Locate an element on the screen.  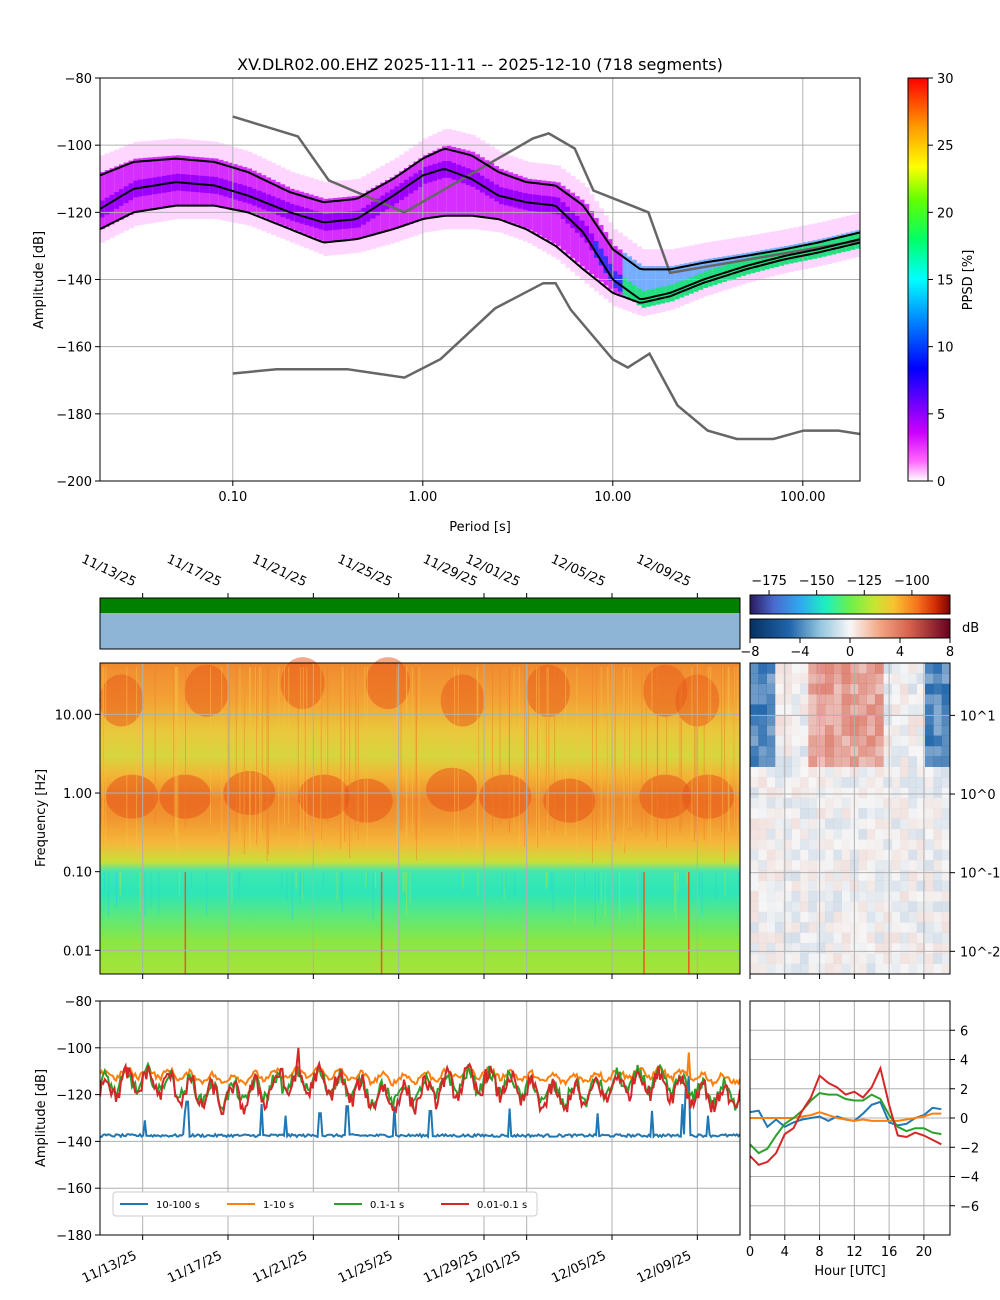
ppsd-colorbar-tick-label: 15 is located at coordinates (945, 281).